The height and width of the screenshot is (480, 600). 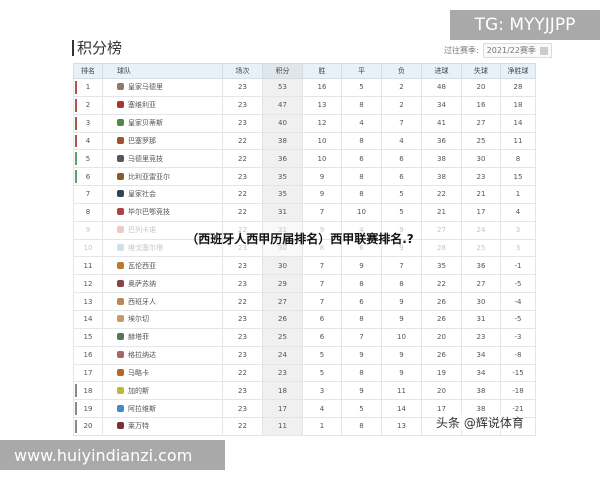 What do you see at coordinates (304, 355) in the screenshot?
I see `table-row: 16 格拉纳达 23 24 5 9 9 26 34 -8` at bounding box center [304, 355].